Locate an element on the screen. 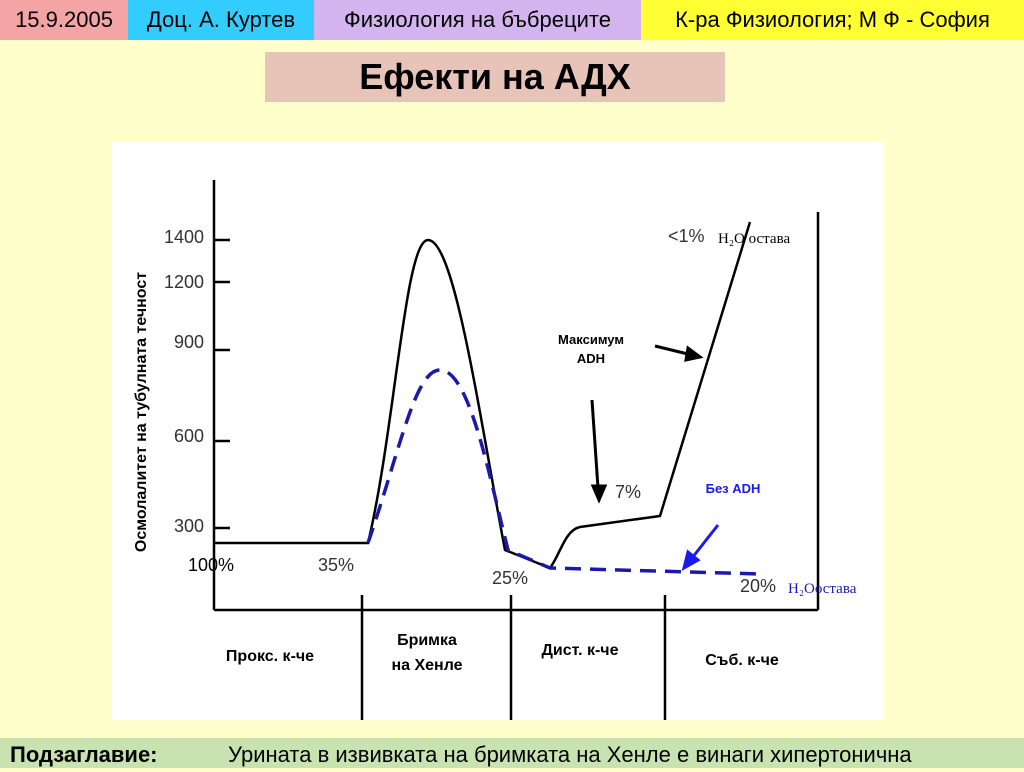 The image size is (1024, 772). segment-label: Прокс. к-че is located at coordinates (270, 656).